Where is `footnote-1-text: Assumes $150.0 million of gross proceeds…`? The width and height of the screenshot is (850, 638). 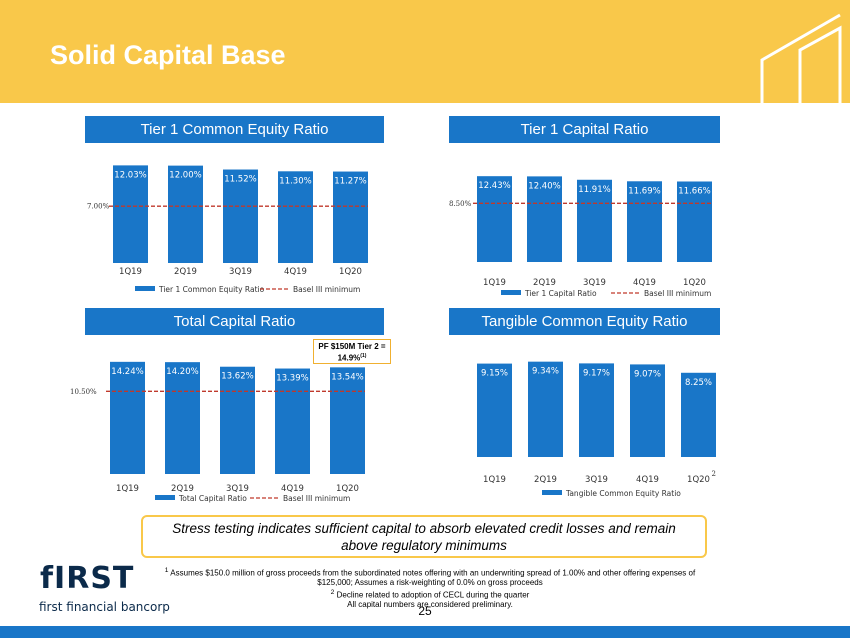 footnote-1-text: Assumes $150.0 million of gross proceeds… is located at coordinates (433, 578).